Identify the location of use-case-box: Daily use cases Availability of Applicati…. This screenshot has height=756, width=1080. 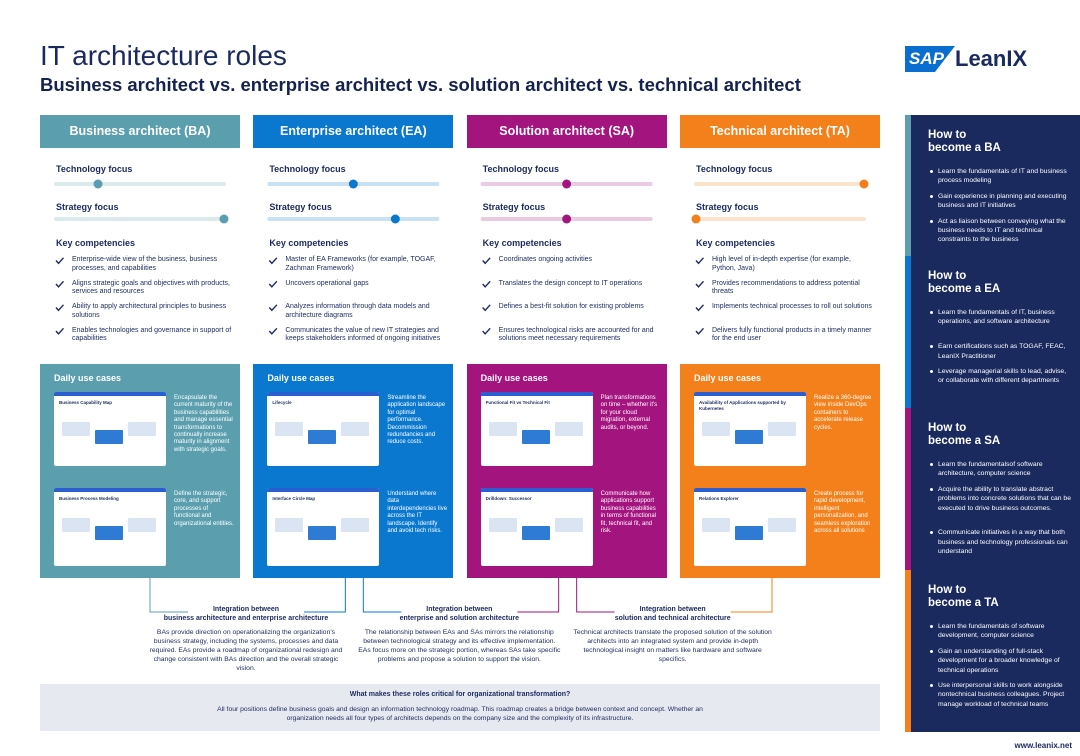
(779, 471).